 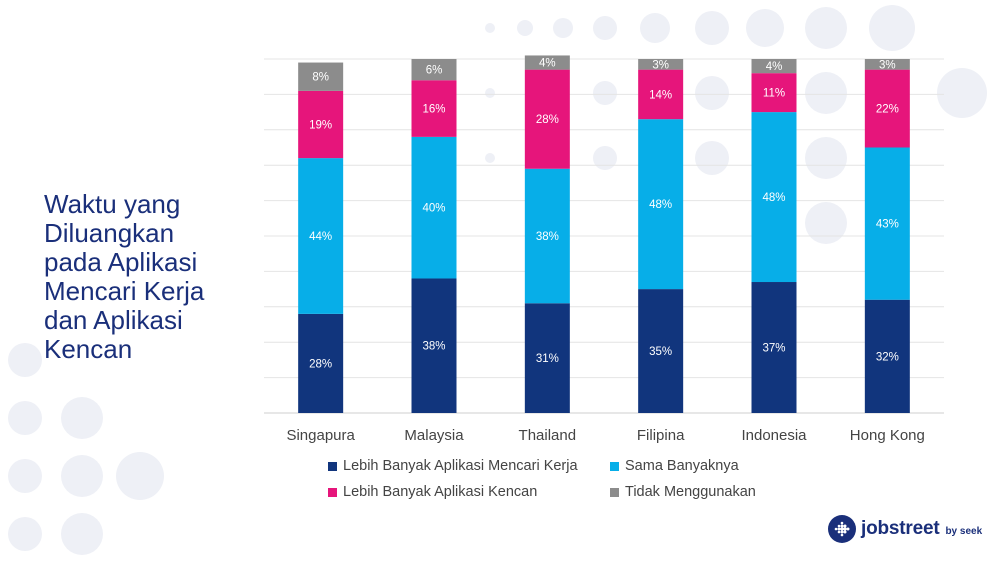 I want to click on data-label: 19%, so click(x=320, y=125).